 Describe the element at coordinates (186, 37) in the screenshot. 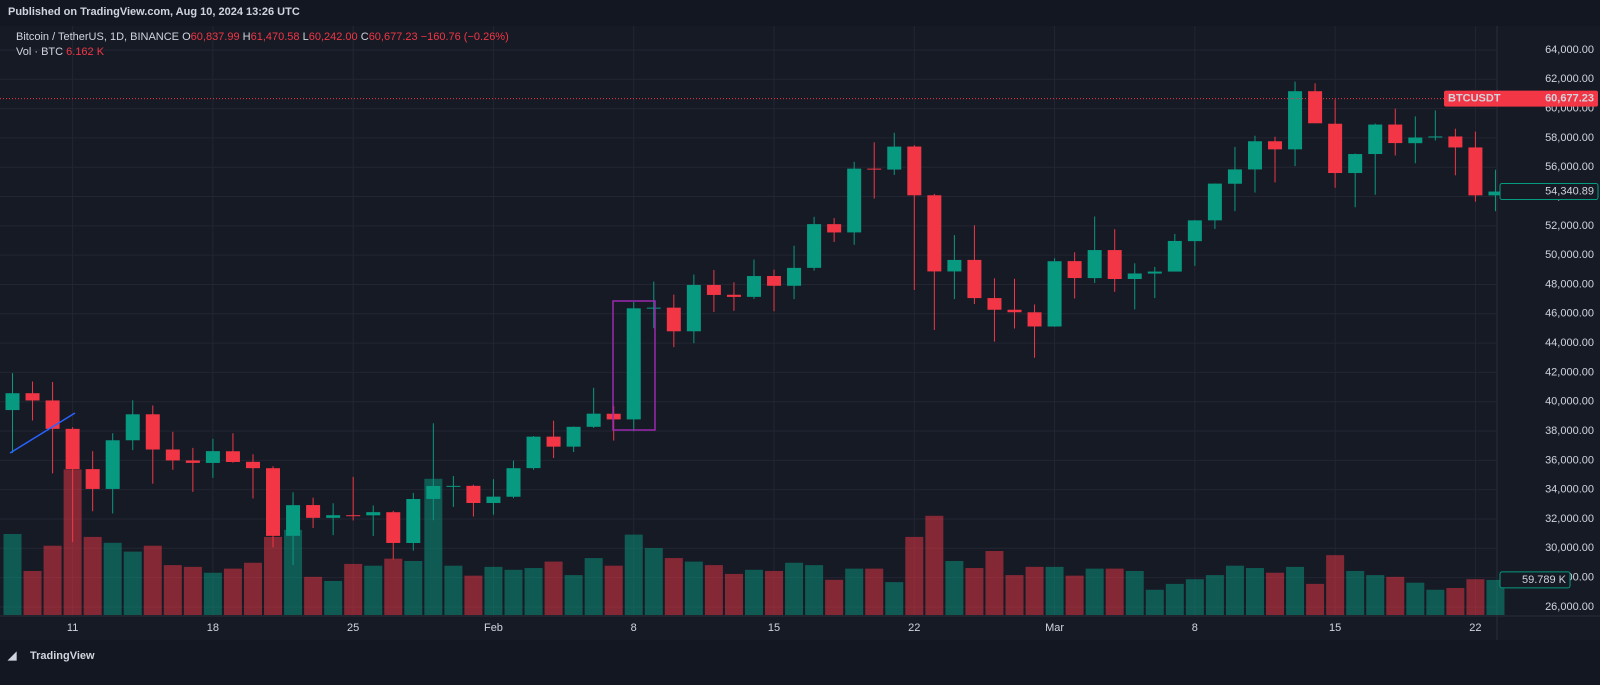

I see `o-key: O` at that location.